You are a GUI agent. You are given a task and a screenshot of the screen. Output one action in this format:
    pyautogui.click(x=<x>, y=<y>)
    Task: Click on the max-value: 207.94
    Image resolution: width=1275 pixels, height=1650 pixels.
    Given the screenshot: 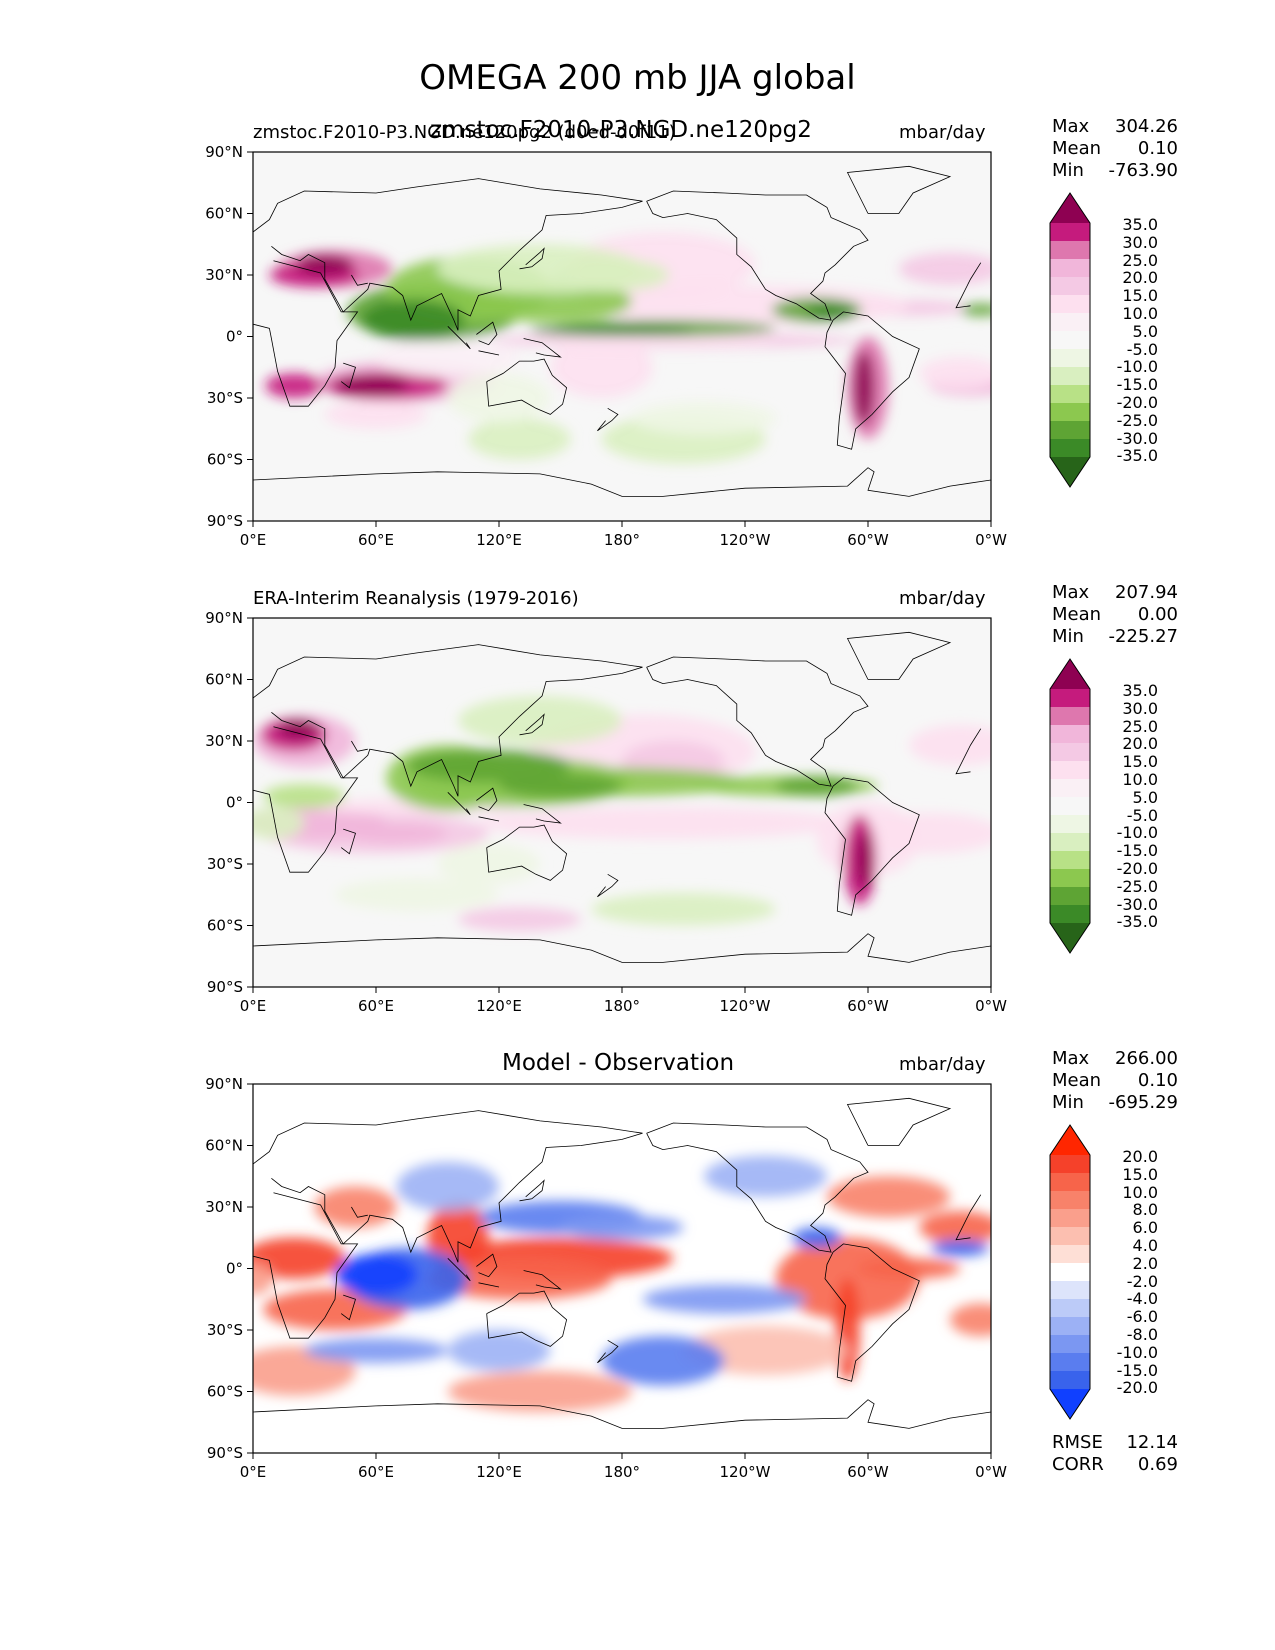 What is the action you would take?
    pyautogui.click(x=1146, y=592)
    